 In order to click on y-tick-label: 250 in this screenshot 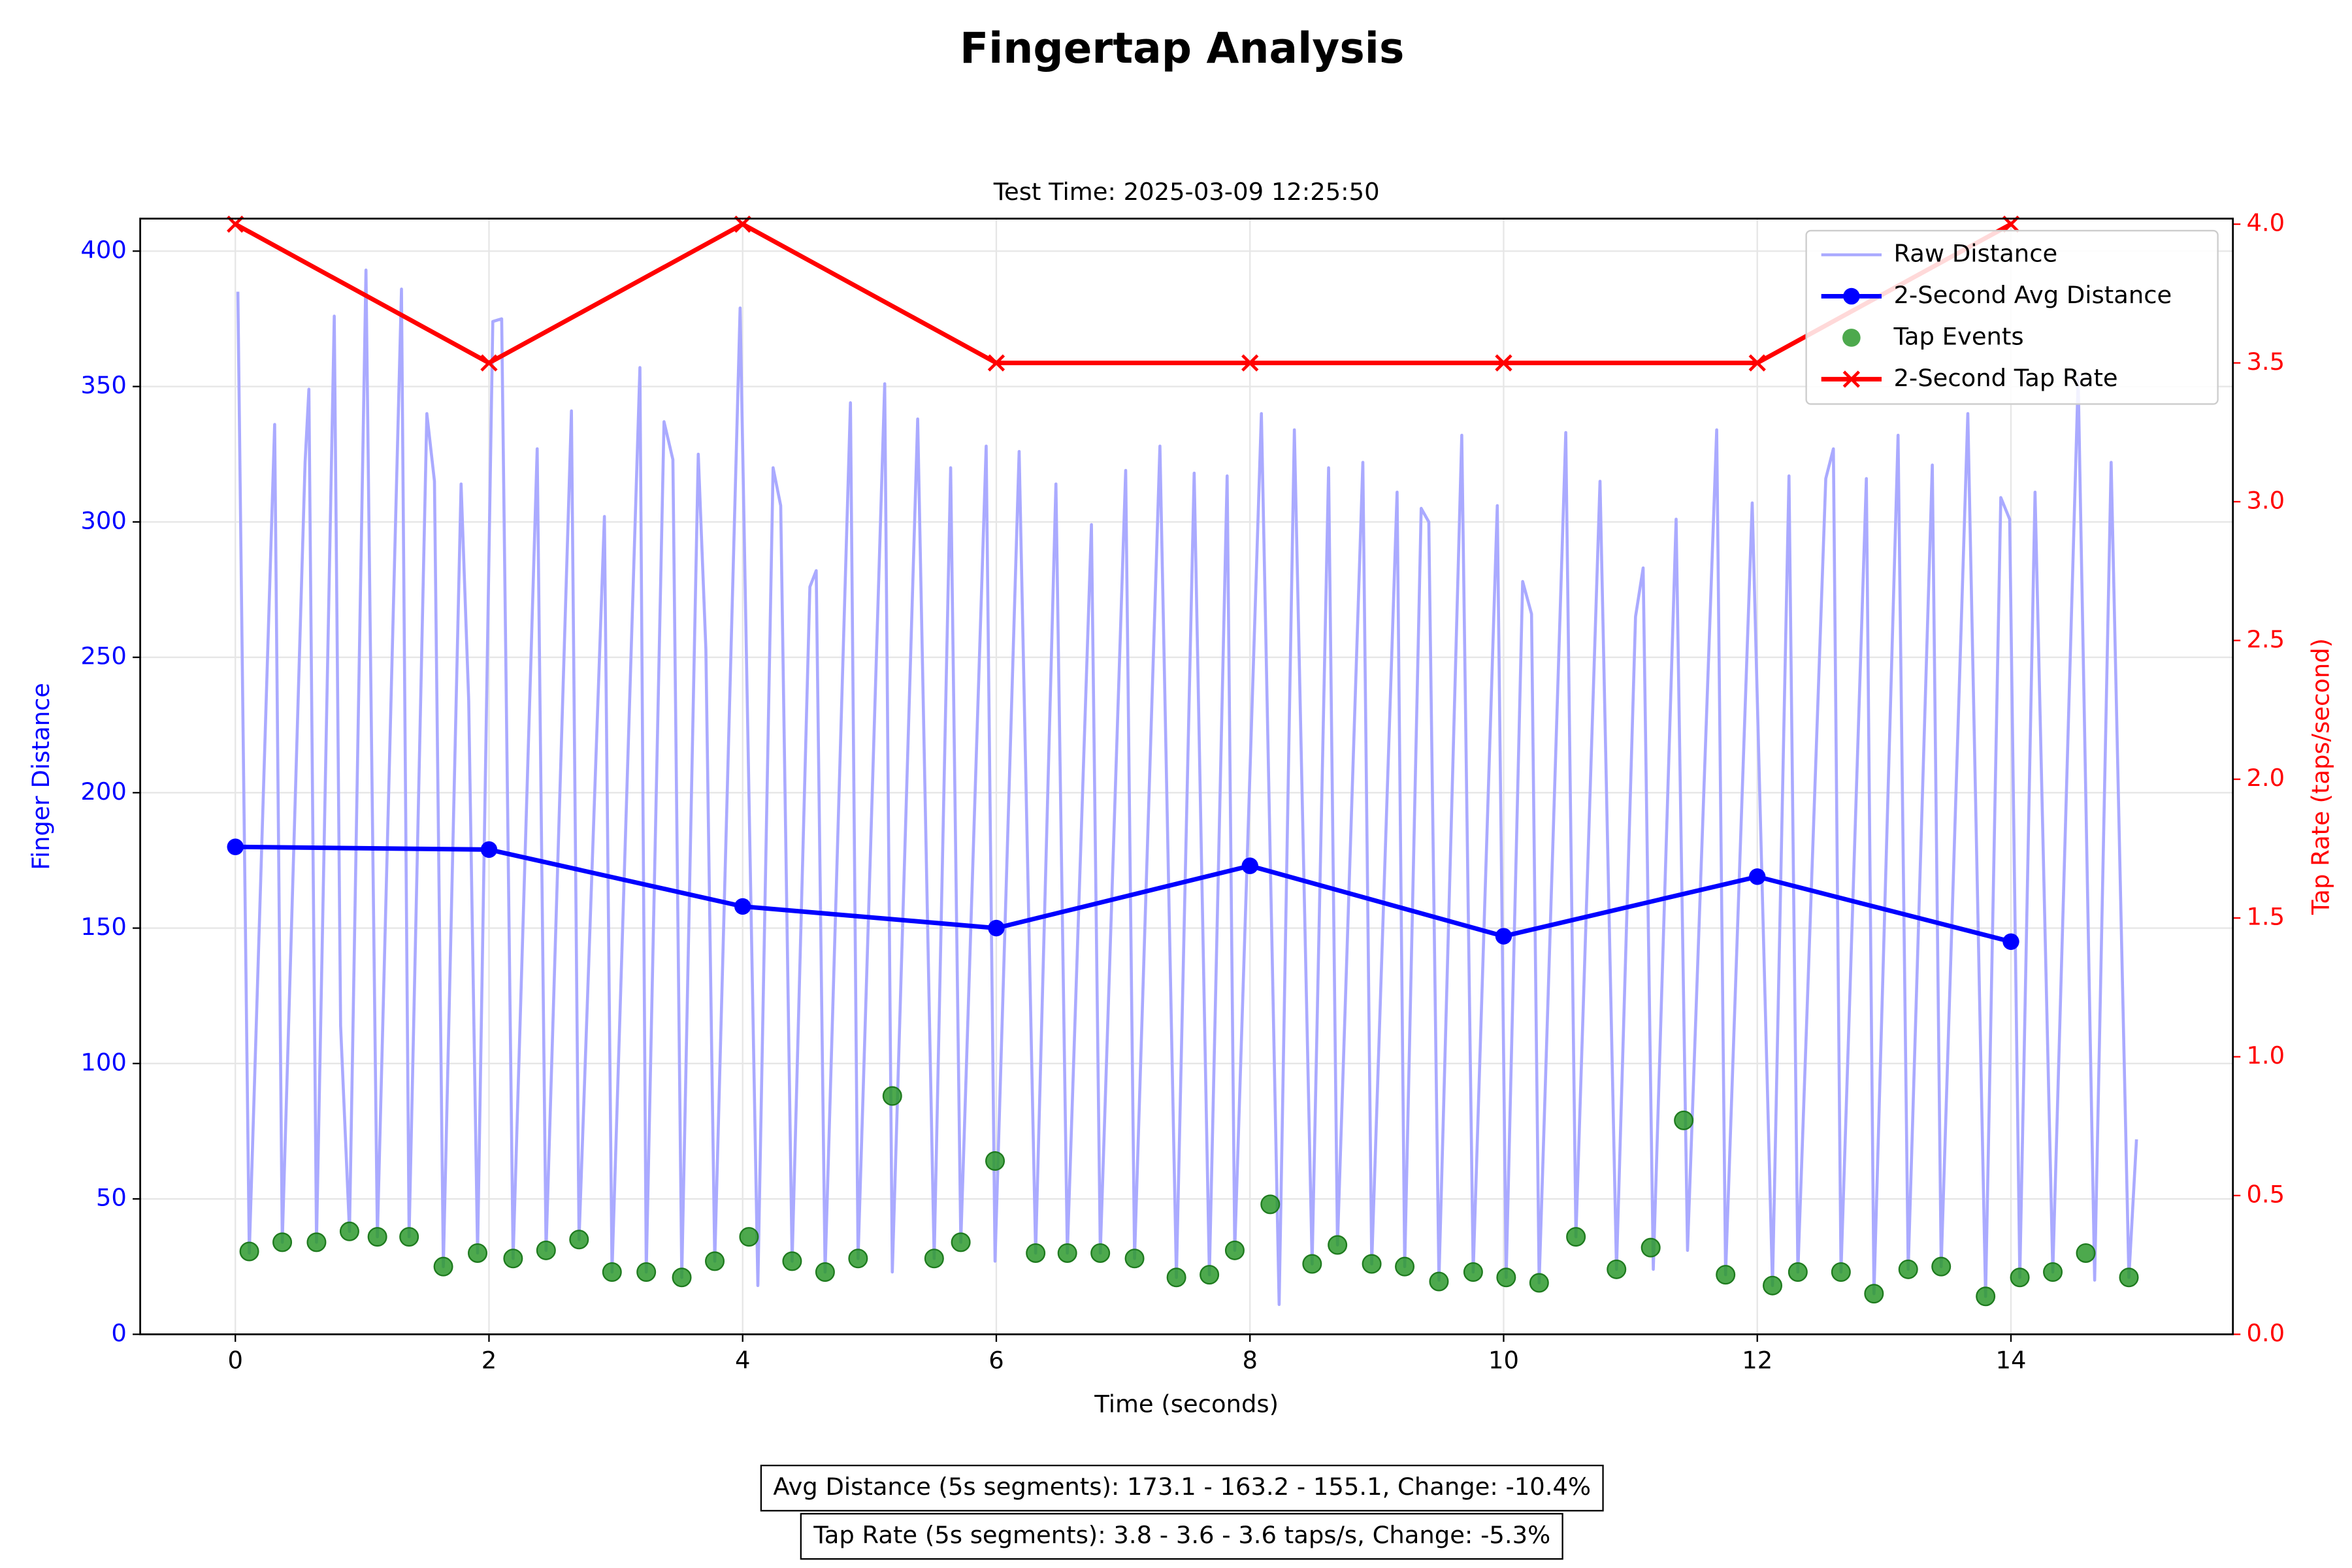, I will do `click(103, 656)`.